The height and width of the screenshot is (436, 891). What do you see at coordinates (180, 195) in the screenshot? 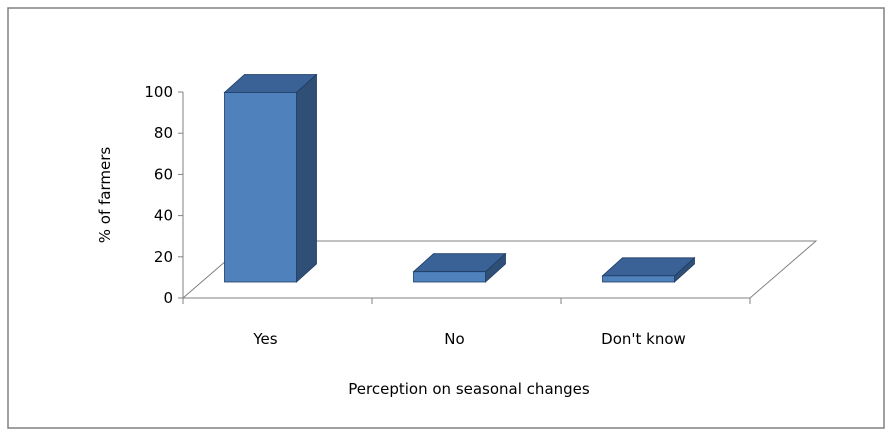
I see `y-ticks` at bounding box center [180, 195].